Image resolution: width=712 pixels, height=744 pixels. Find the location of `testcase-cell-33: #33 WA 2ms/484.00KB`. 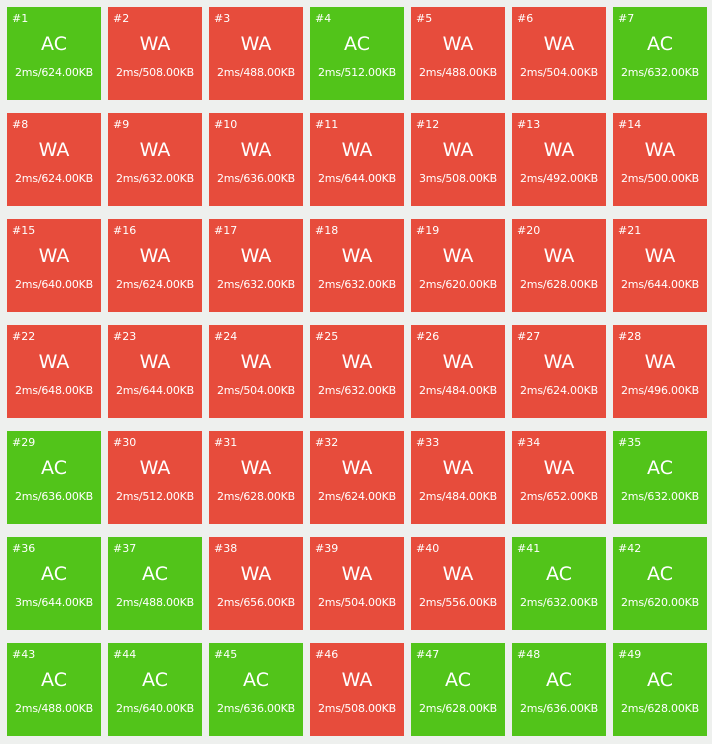

testcase-cell-33: #33 WA 2ms/484.00KB is located at coordinates (458, 477).